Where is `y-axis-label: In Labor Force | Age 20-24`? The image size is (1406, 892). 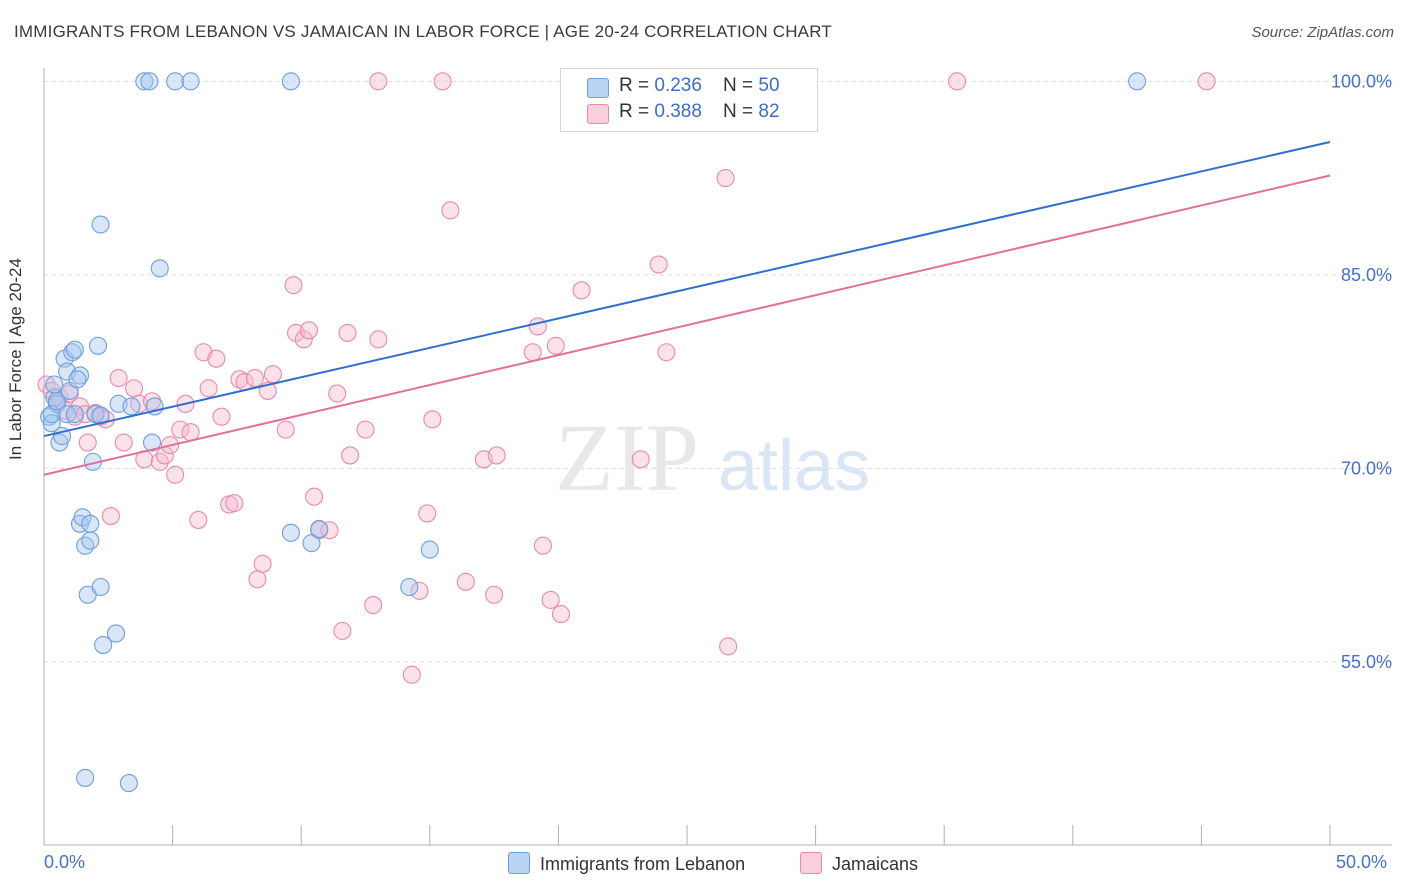 y-axis-label: In Labor Force | Age 20-24 is located at coordinates (15, 359).